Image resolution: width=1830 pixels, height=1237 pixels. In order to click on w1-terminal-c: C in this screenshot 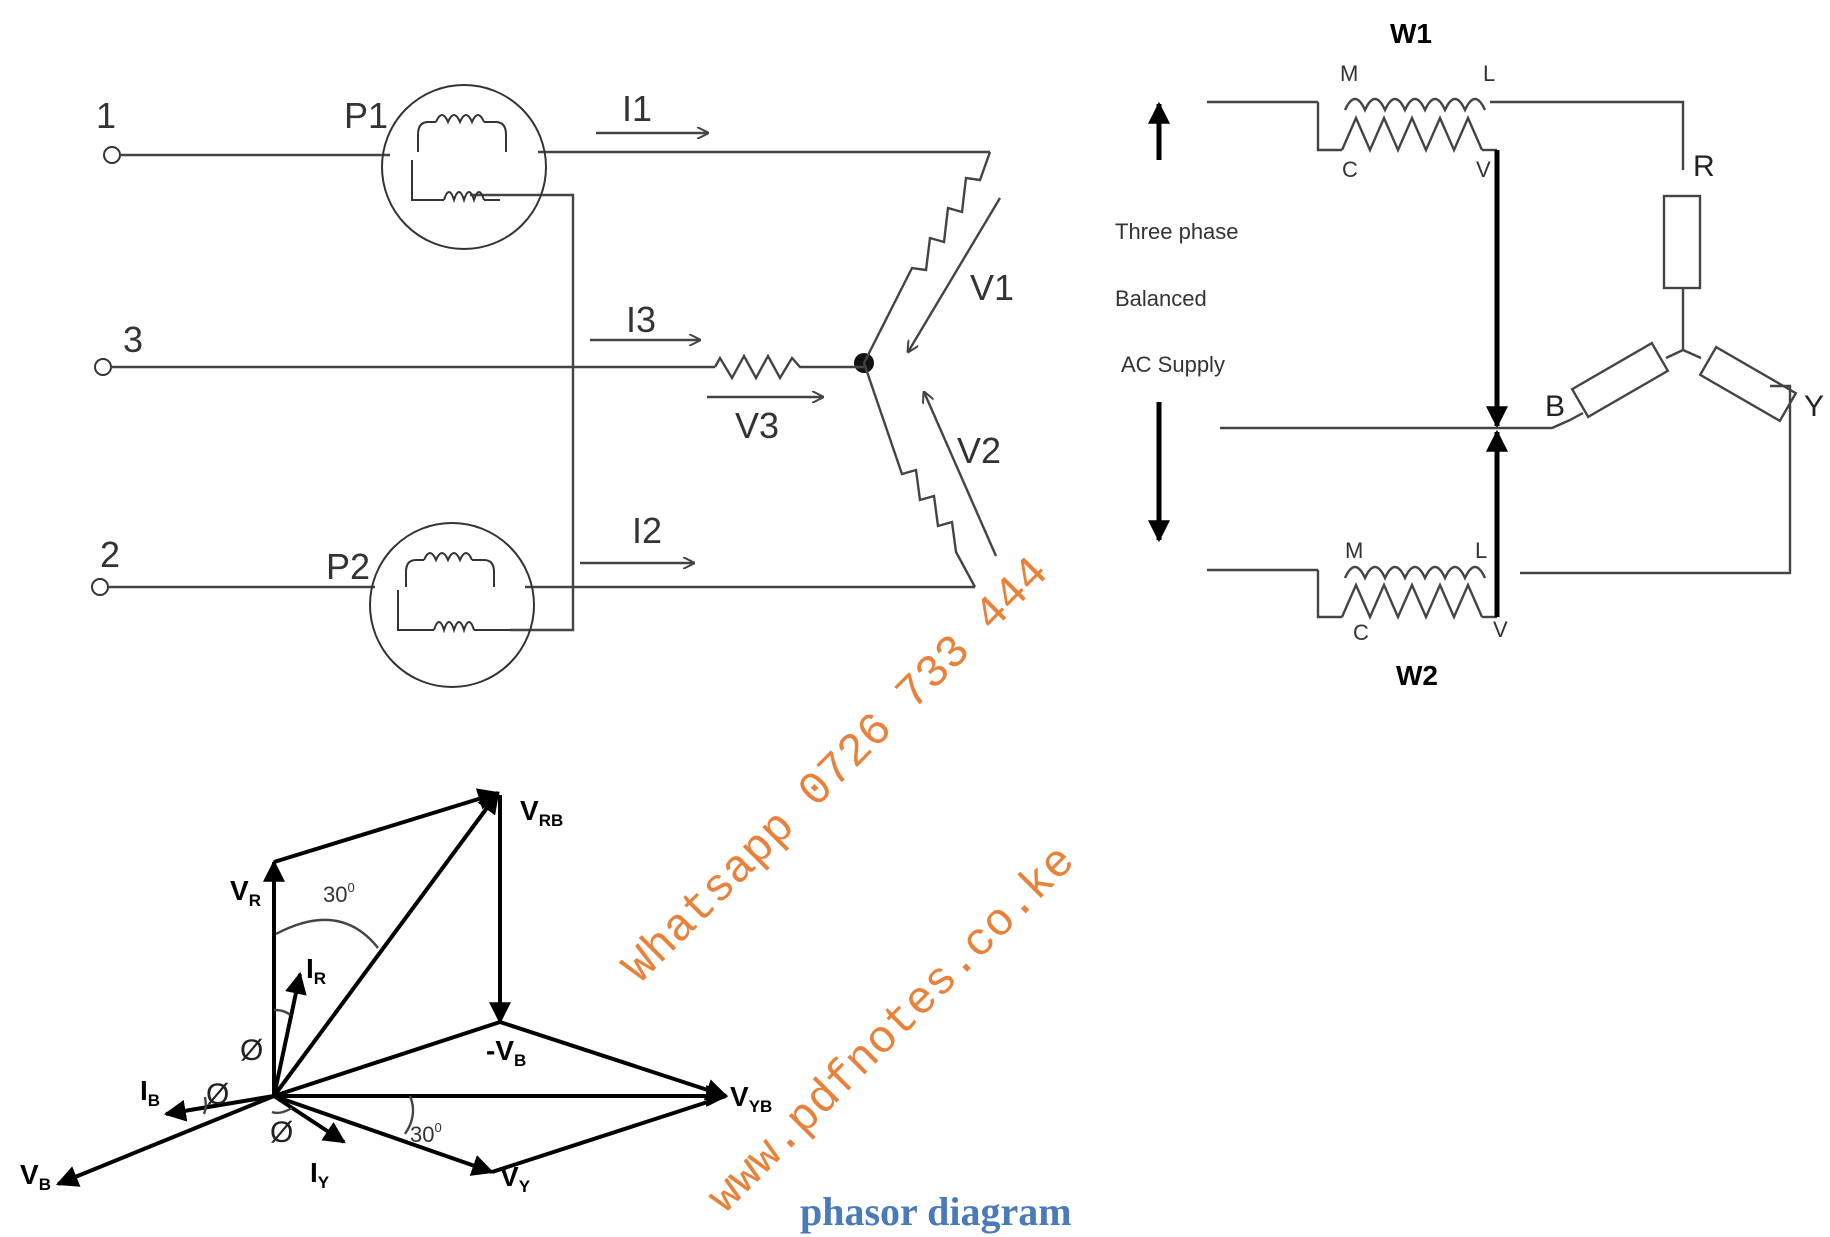, I will do `click(1350, 169)`.